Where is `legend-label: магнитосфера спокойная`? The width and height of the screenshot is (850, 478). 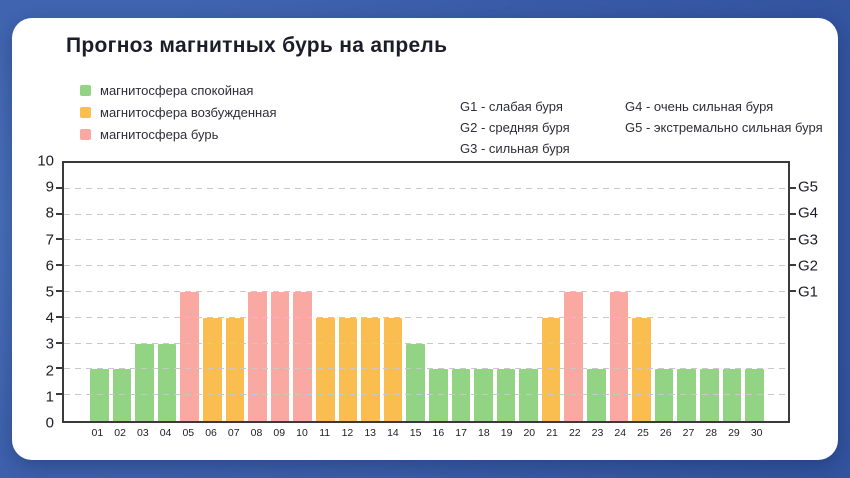 legend-label: магнитосфера спокойная is located at coordinates (177, 90).